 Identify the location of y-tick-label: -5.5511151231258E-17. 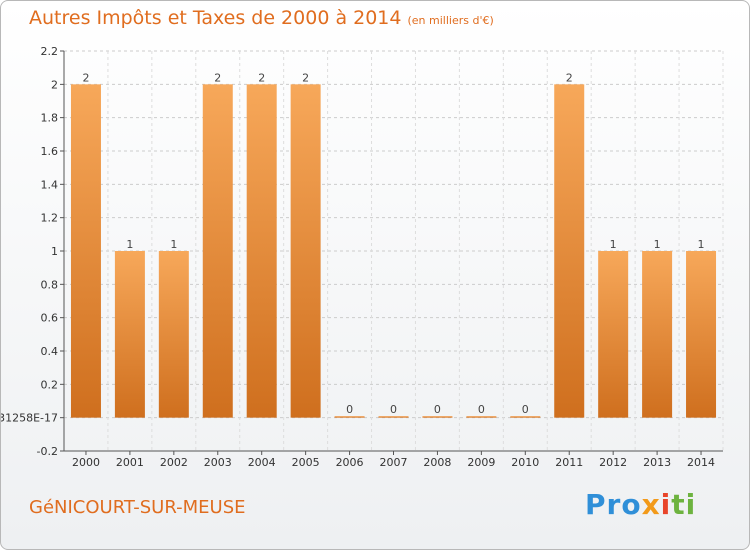
(29, 418).